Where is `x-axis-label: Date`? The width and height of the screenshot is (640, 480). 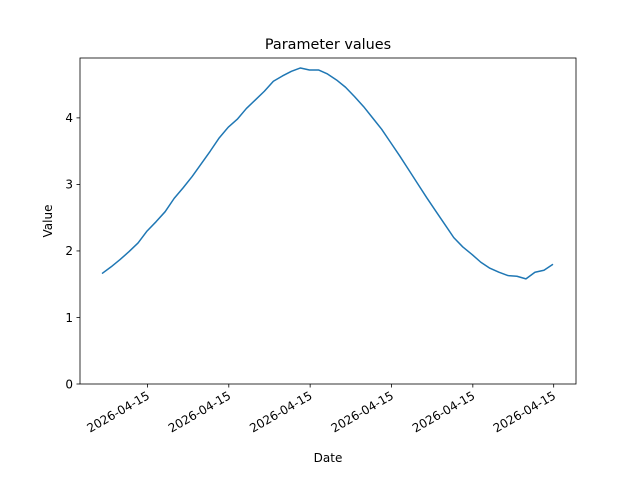
x-axis-label: Date is located at coordinates (328, 458).